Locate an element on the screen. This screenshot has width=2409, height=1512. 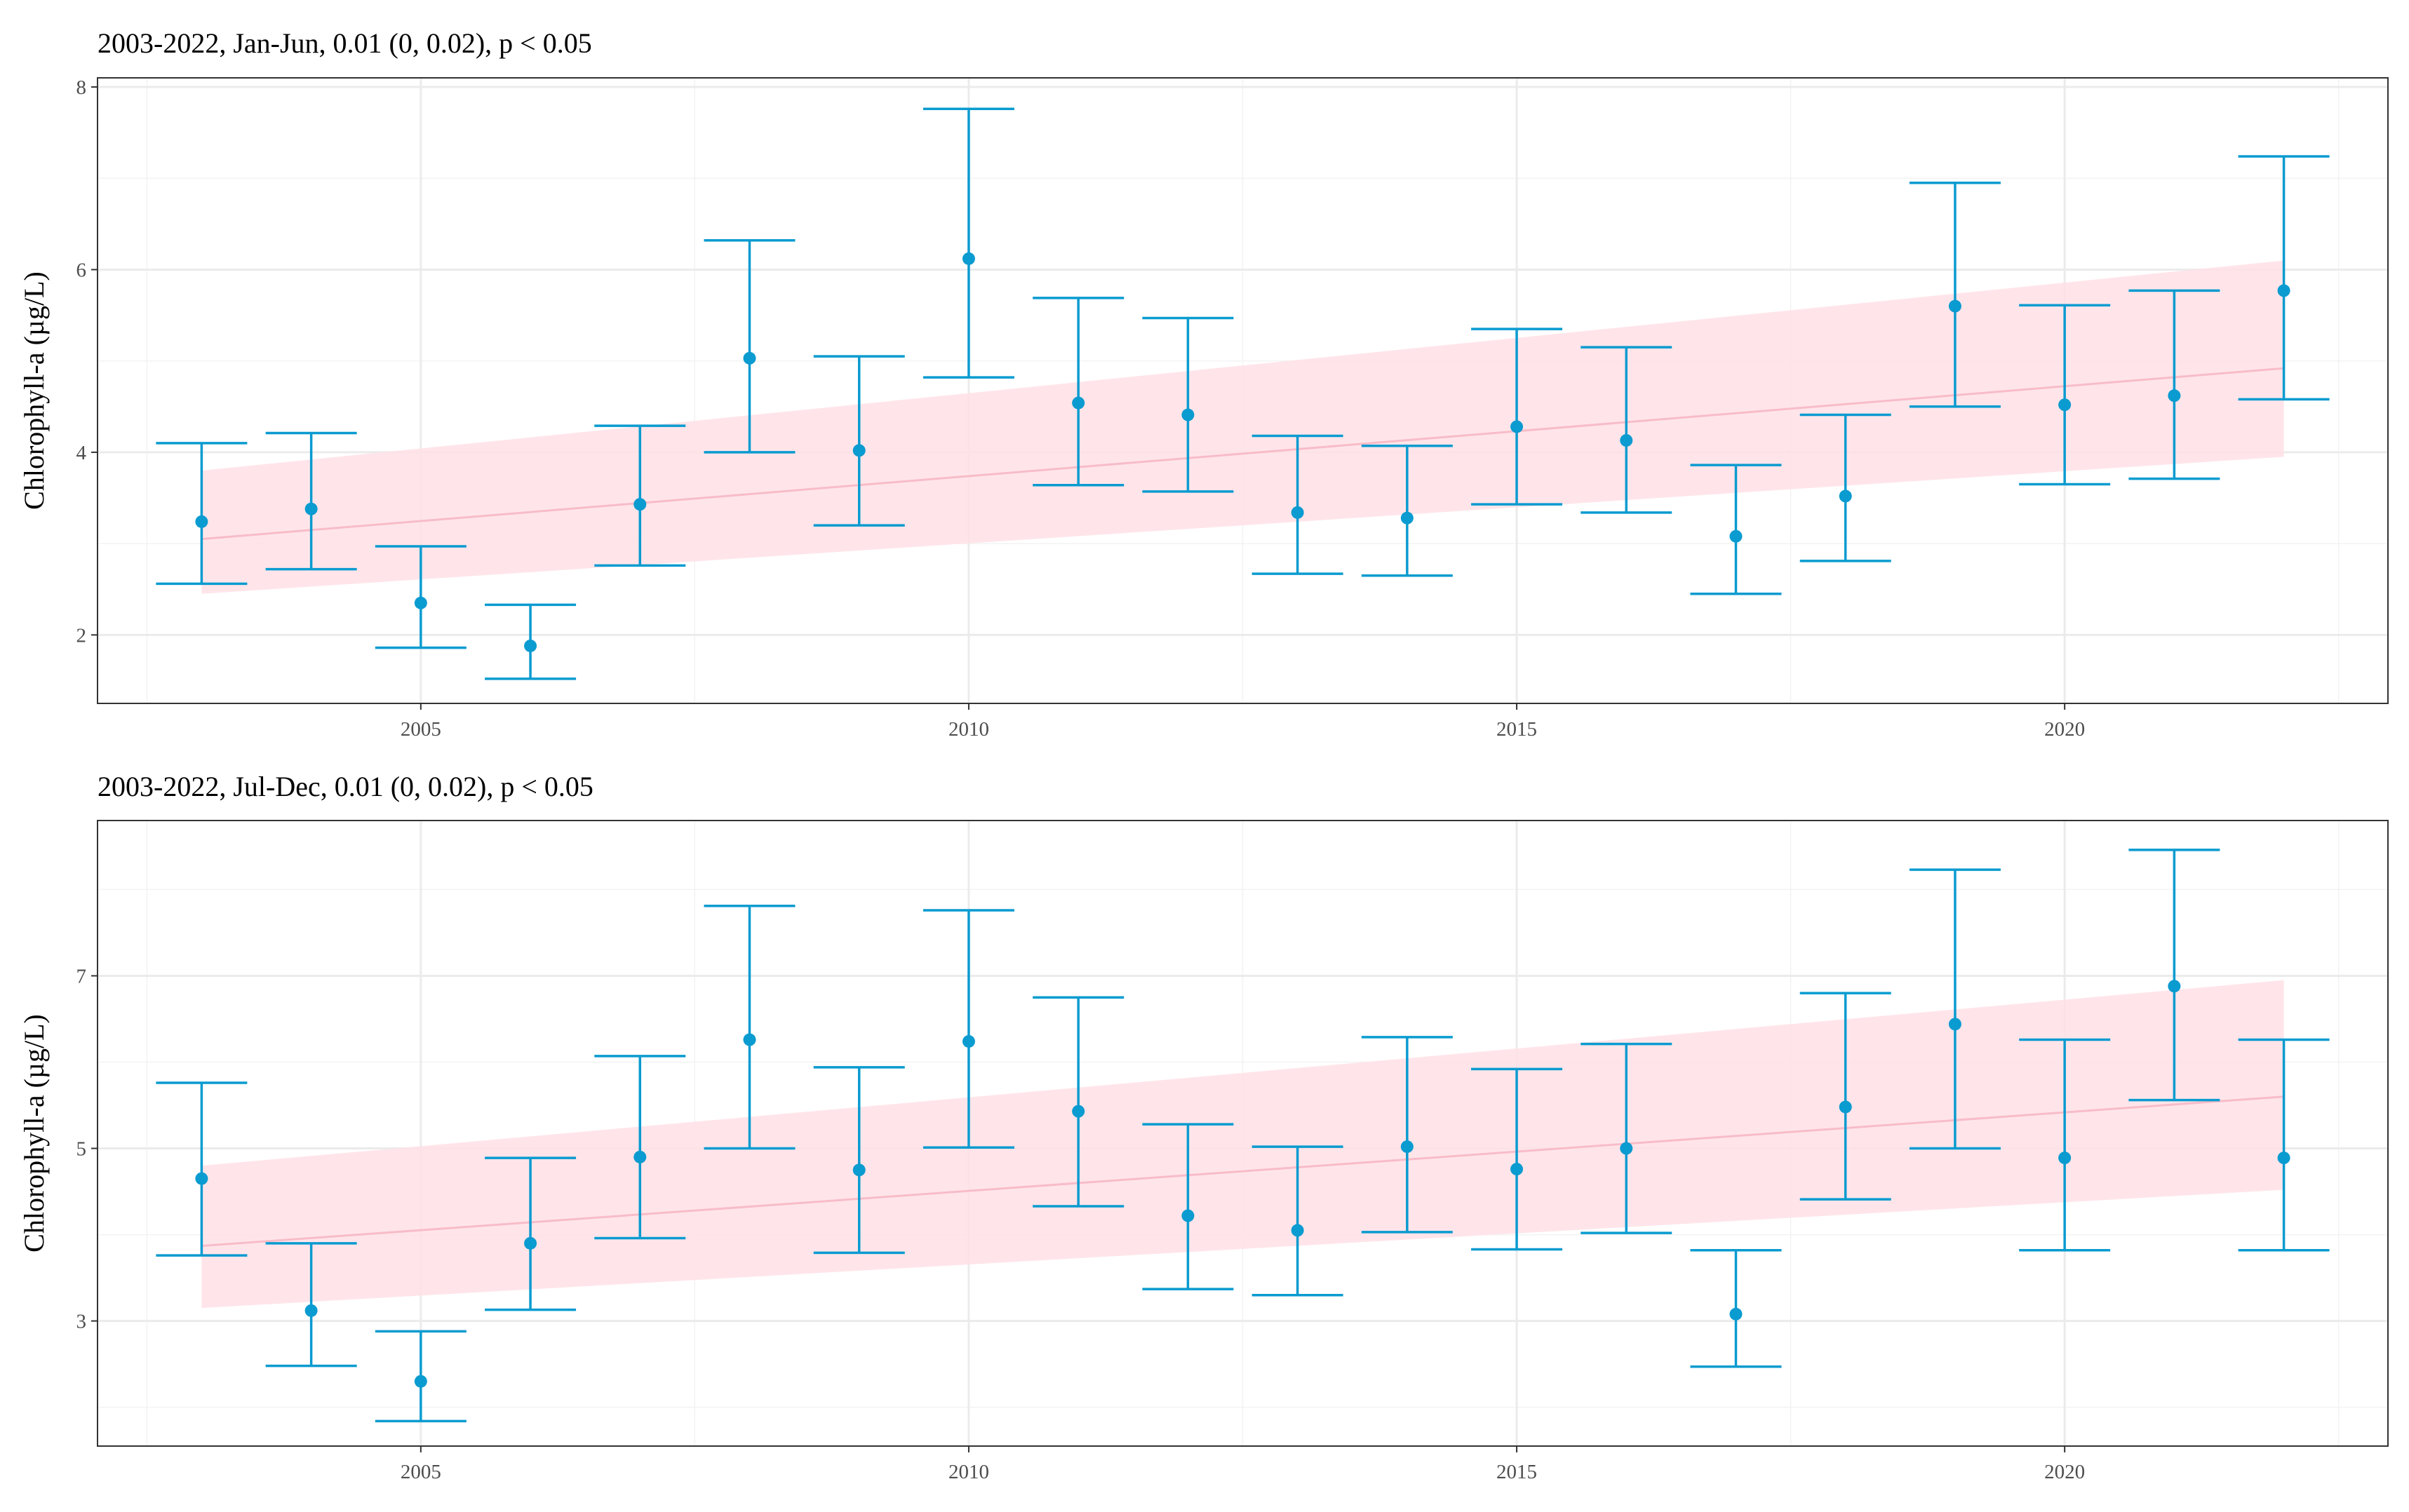
y-tick-label: 2 is located at coordinates (81, 635).